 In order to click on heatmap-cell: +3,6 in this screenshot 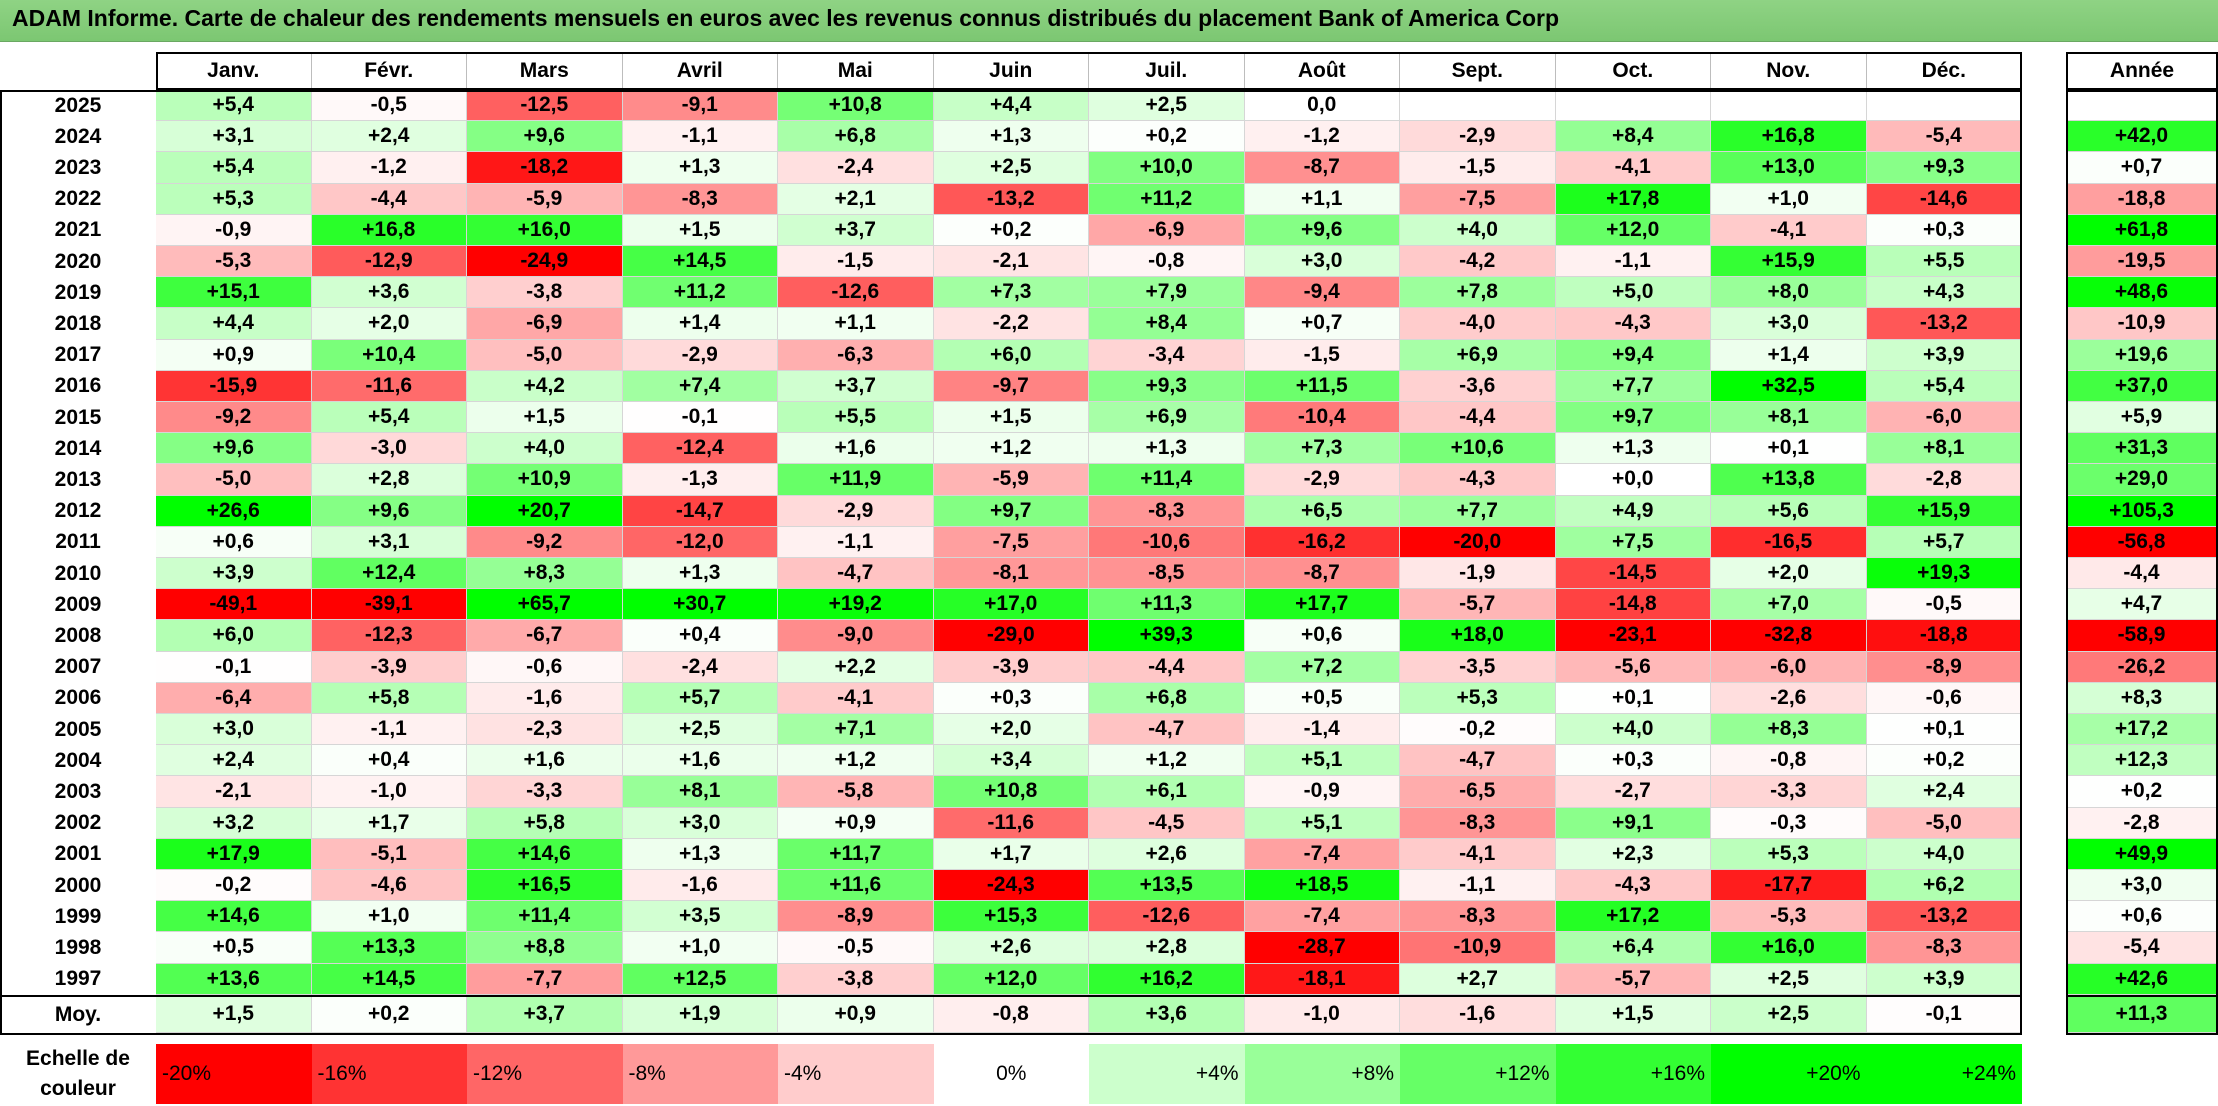, I will do `click(389, 293)`.